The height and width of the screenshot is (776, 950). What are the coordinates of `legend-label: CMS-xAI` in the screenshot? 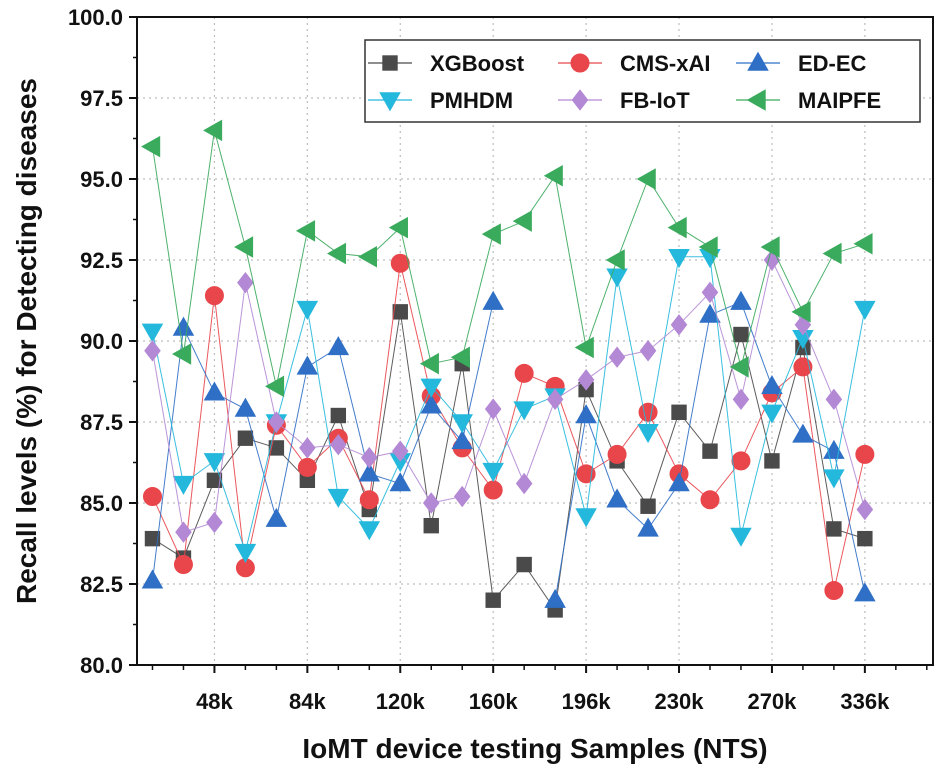 It's located at (665, 63).